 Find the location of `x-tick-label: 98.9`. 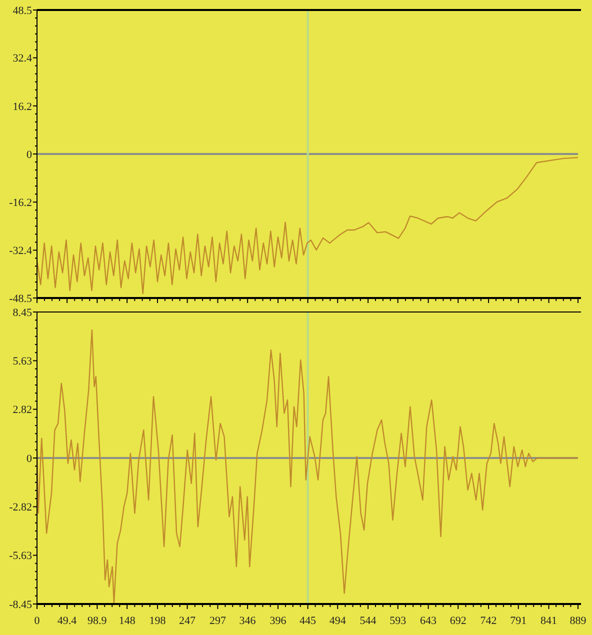

x-tick-label: 98.9 is located at coordinates (98, 621).